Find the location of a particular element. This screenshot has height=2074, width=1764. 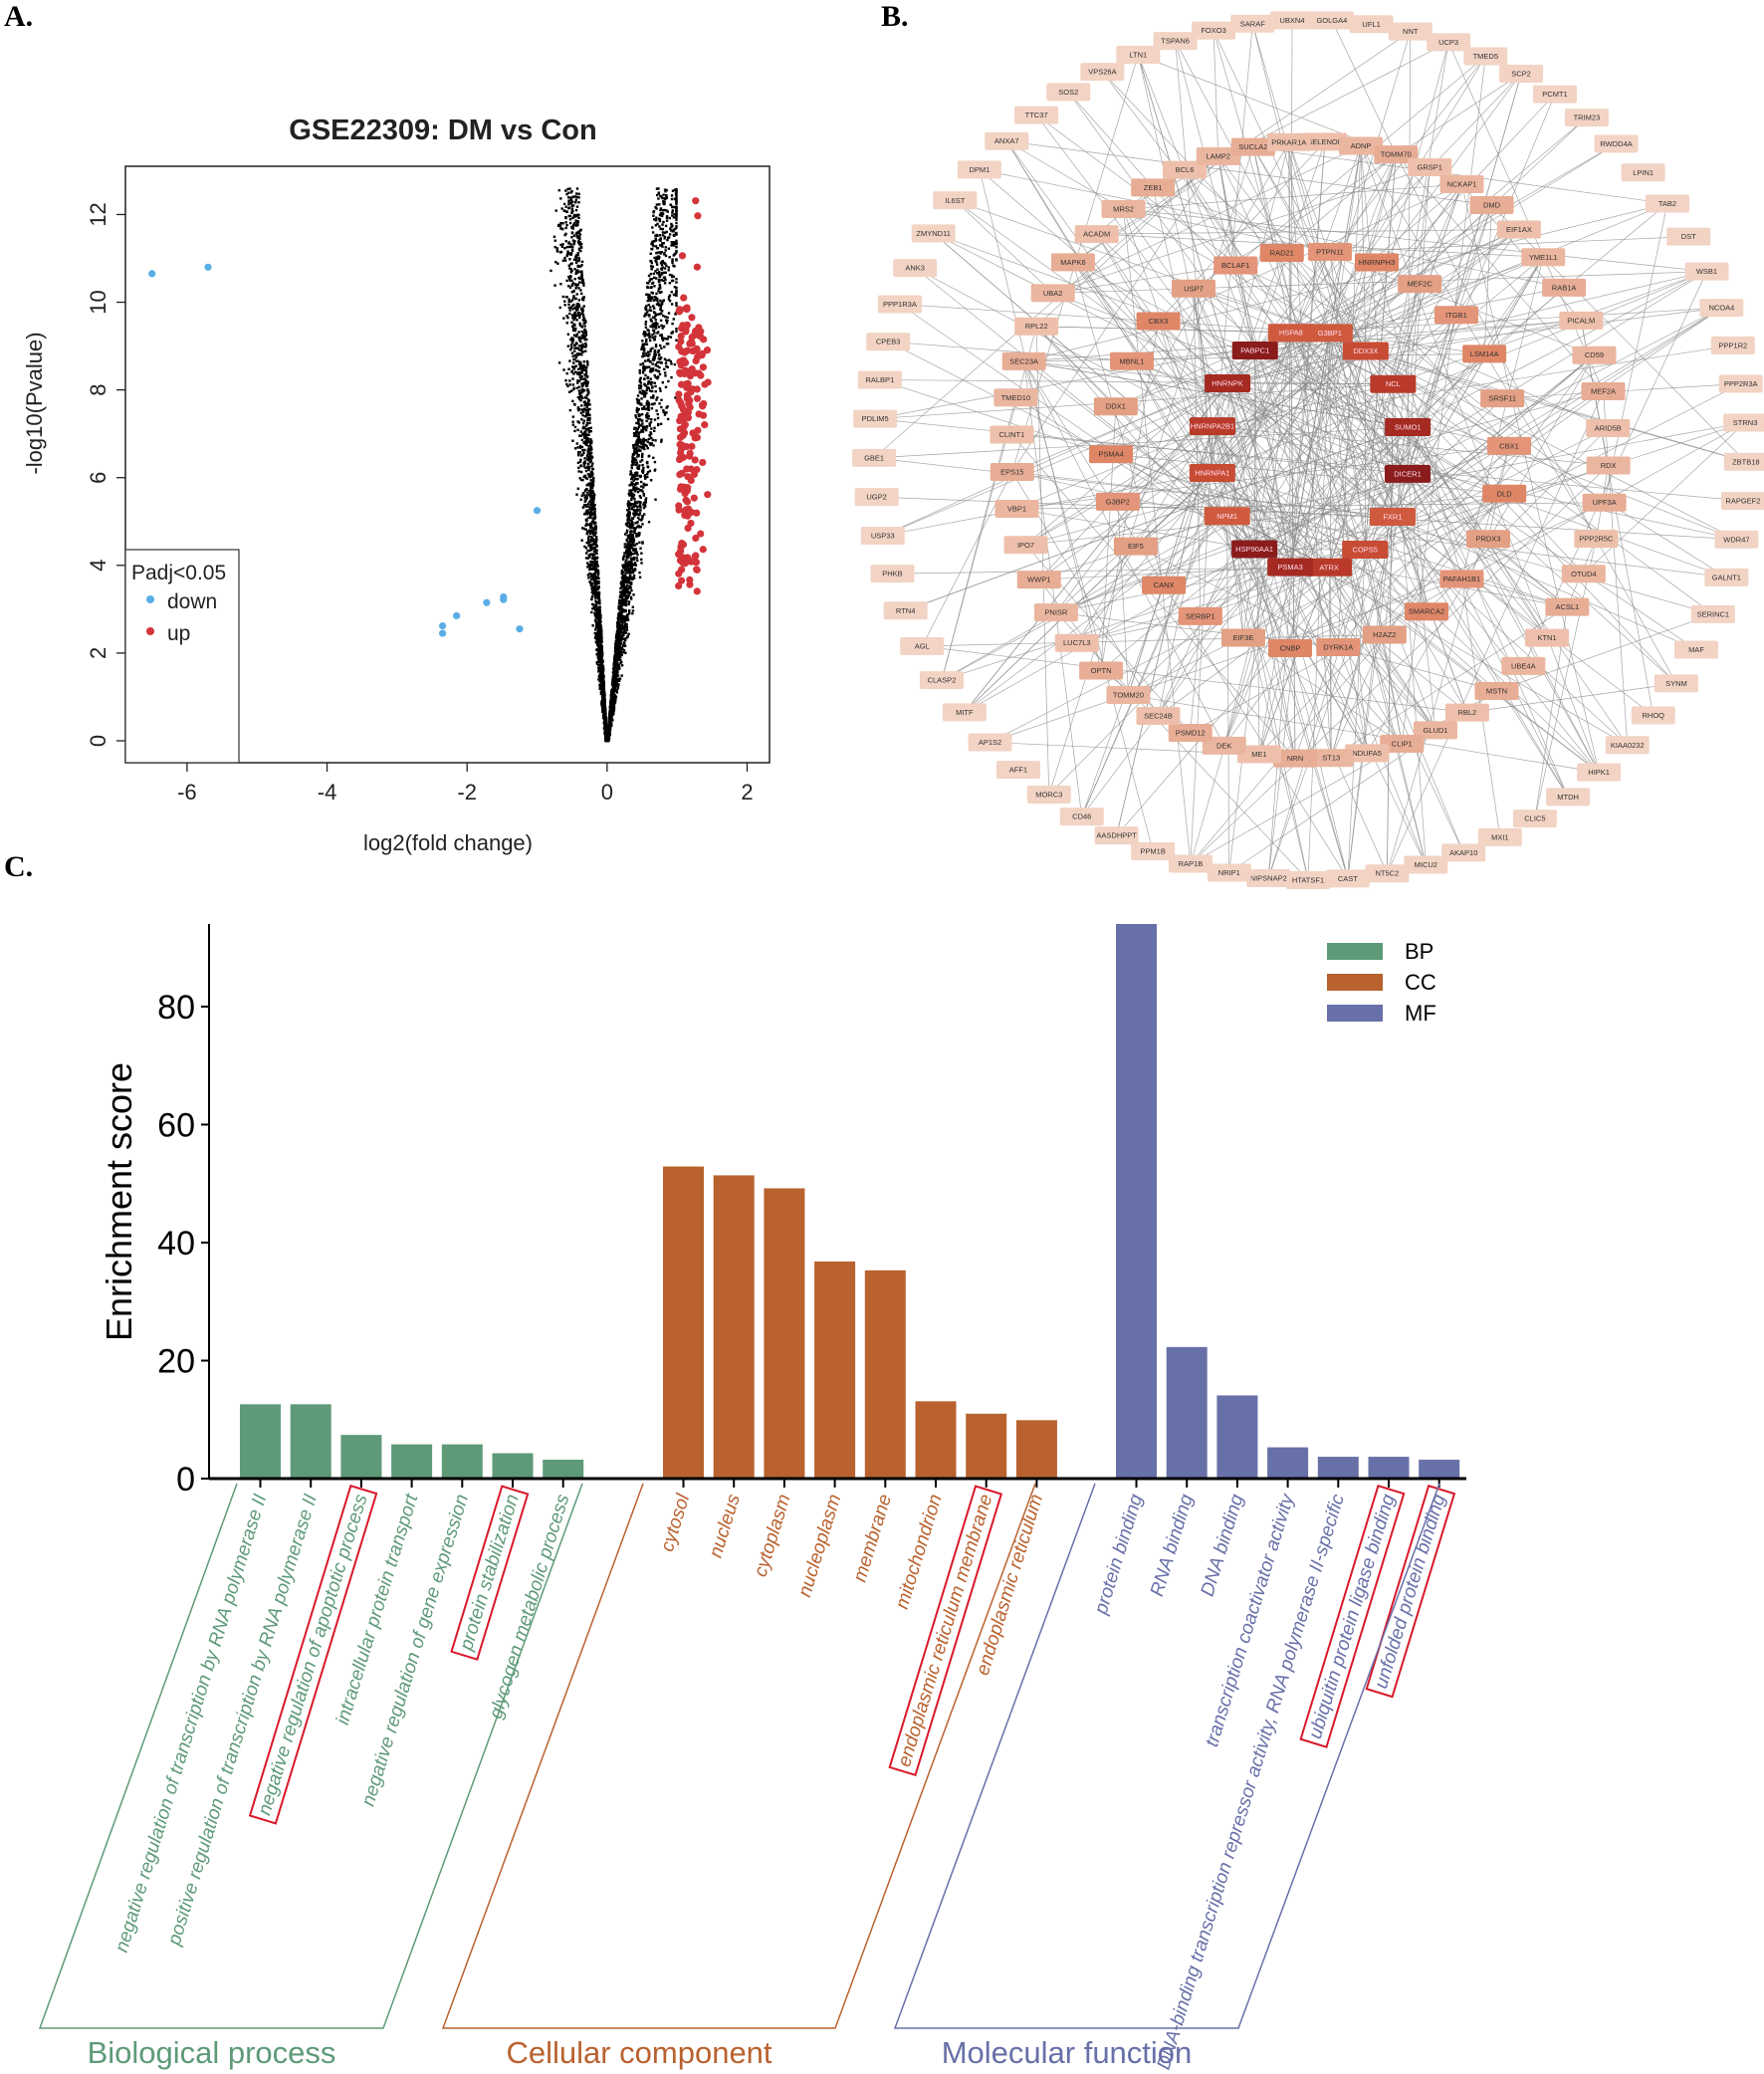

up-point is located at coordinates (691, 480).